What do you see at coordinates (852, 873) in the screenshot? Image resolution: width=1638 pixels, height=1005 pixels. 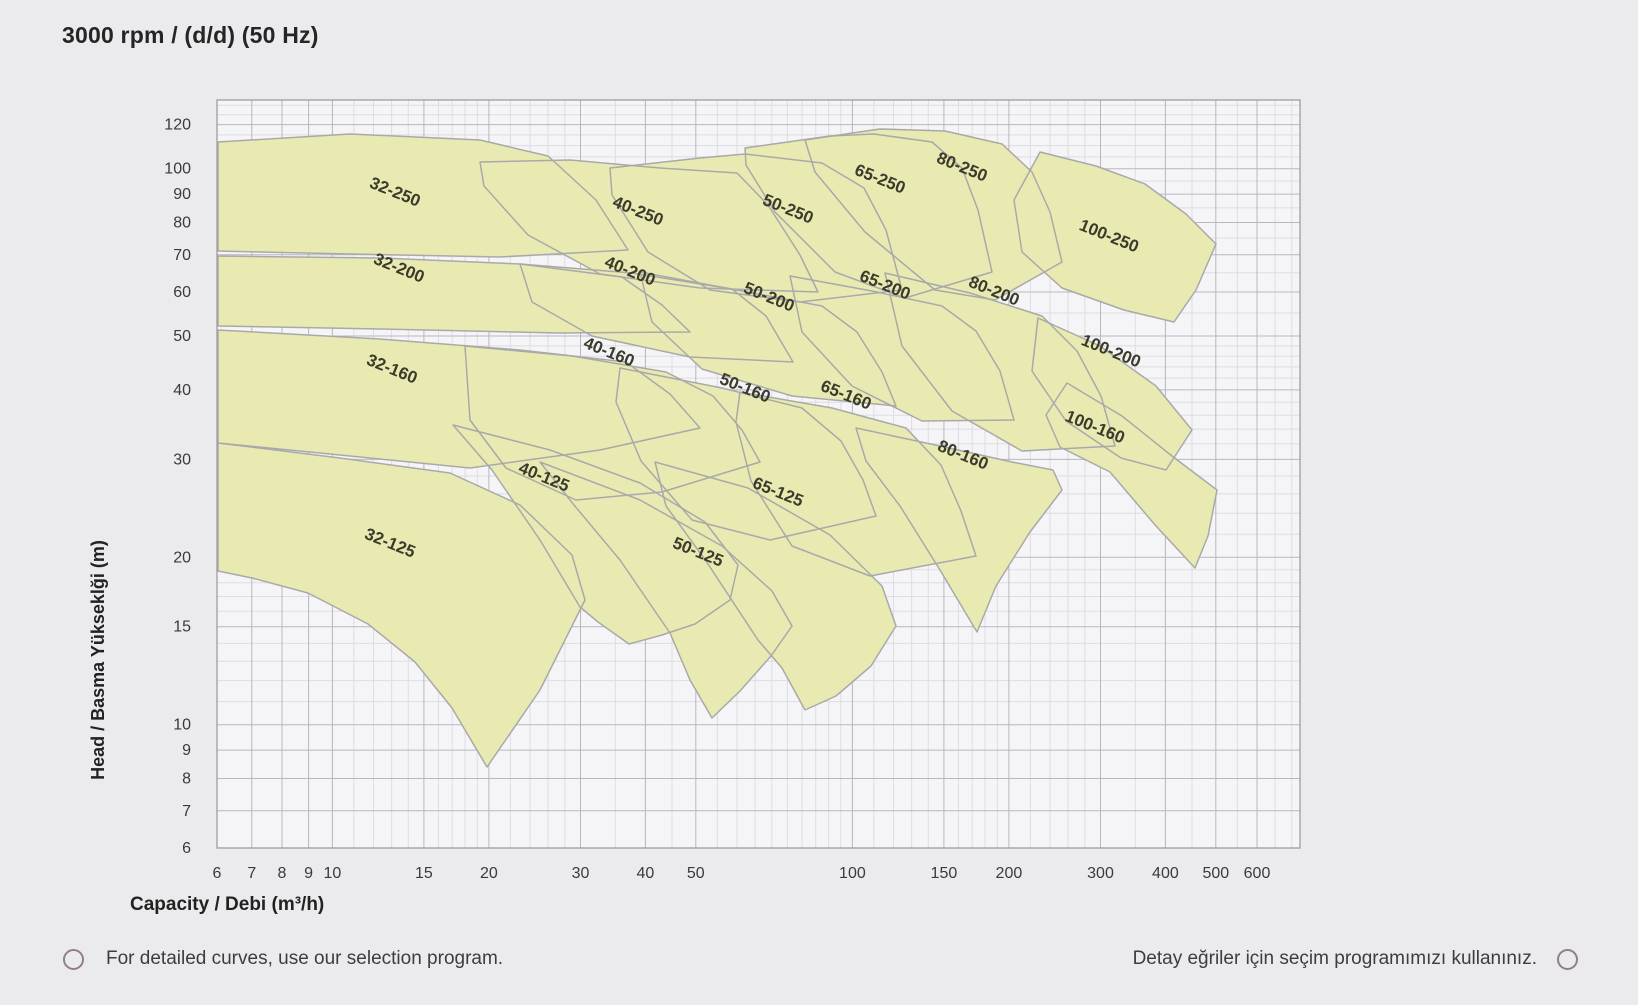 I see `x-tick-label: 100` at bounding box center [852, 873].